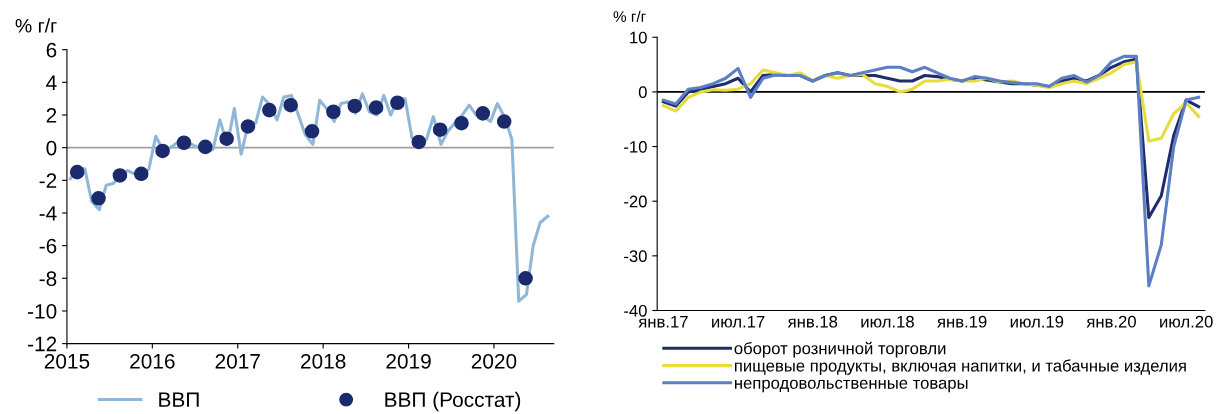  Describe the element at coordinates (48, 246) in the screenshot. I see `y-tick-label: -6` at that location.